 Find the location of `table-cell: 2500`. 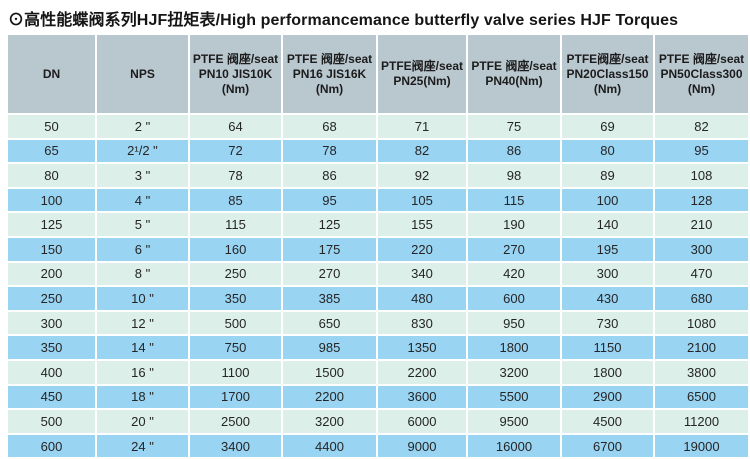

table-cell: 2500 is located at coordinates (235, 421).